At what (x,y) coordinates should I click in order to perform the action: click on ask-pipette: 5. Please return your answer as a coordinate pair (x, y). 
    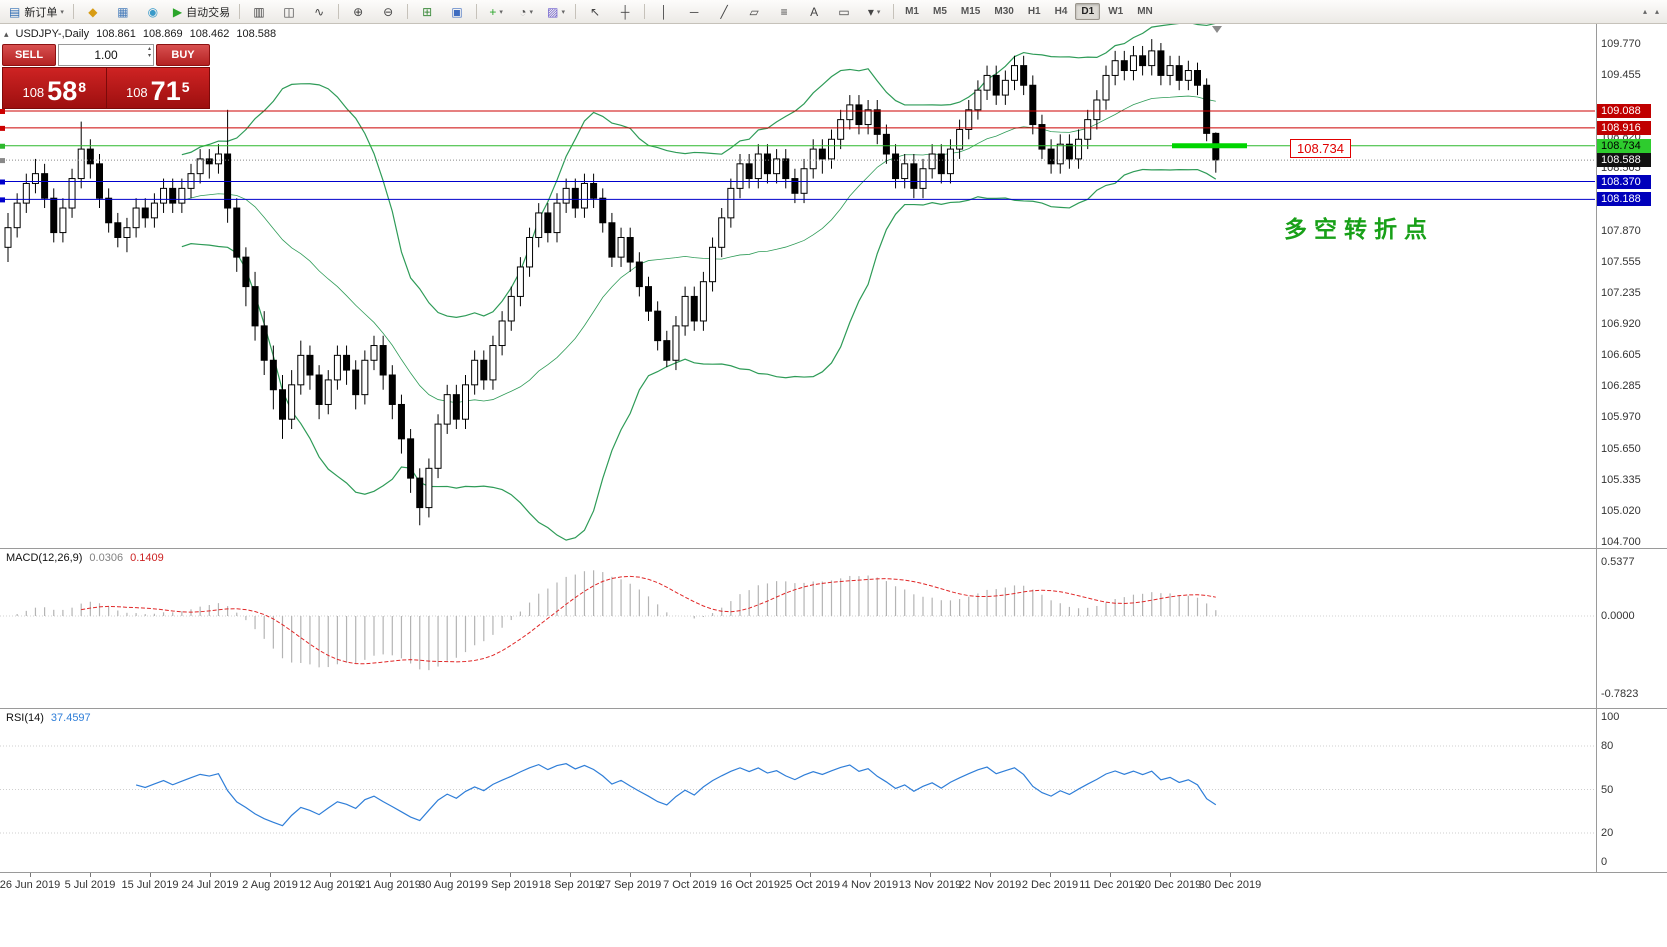
    Looking at the image, I should click on (185, 87).